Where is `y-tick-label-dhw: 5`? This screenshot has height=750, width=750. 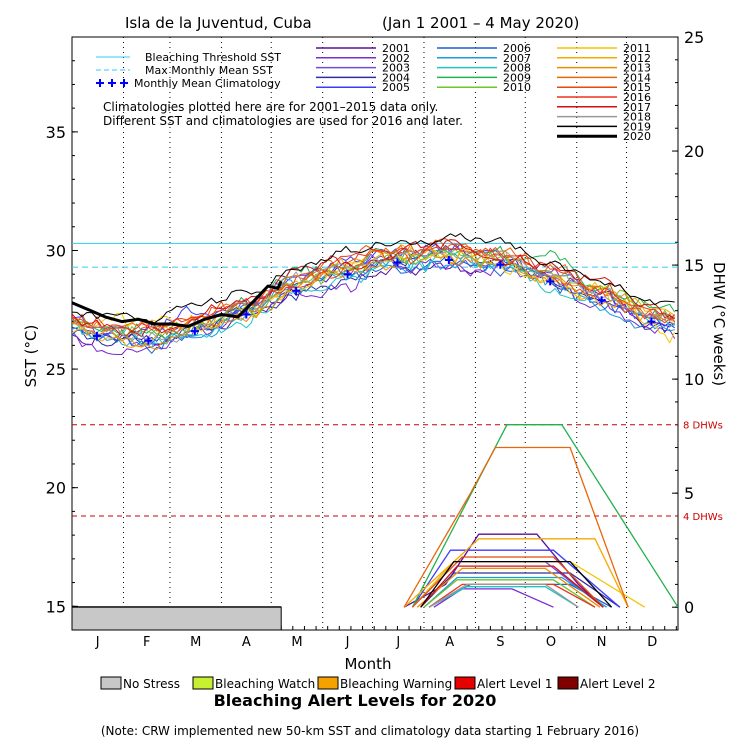 y-tick-label-dhw: 5 is located at coordinates (689, 493).